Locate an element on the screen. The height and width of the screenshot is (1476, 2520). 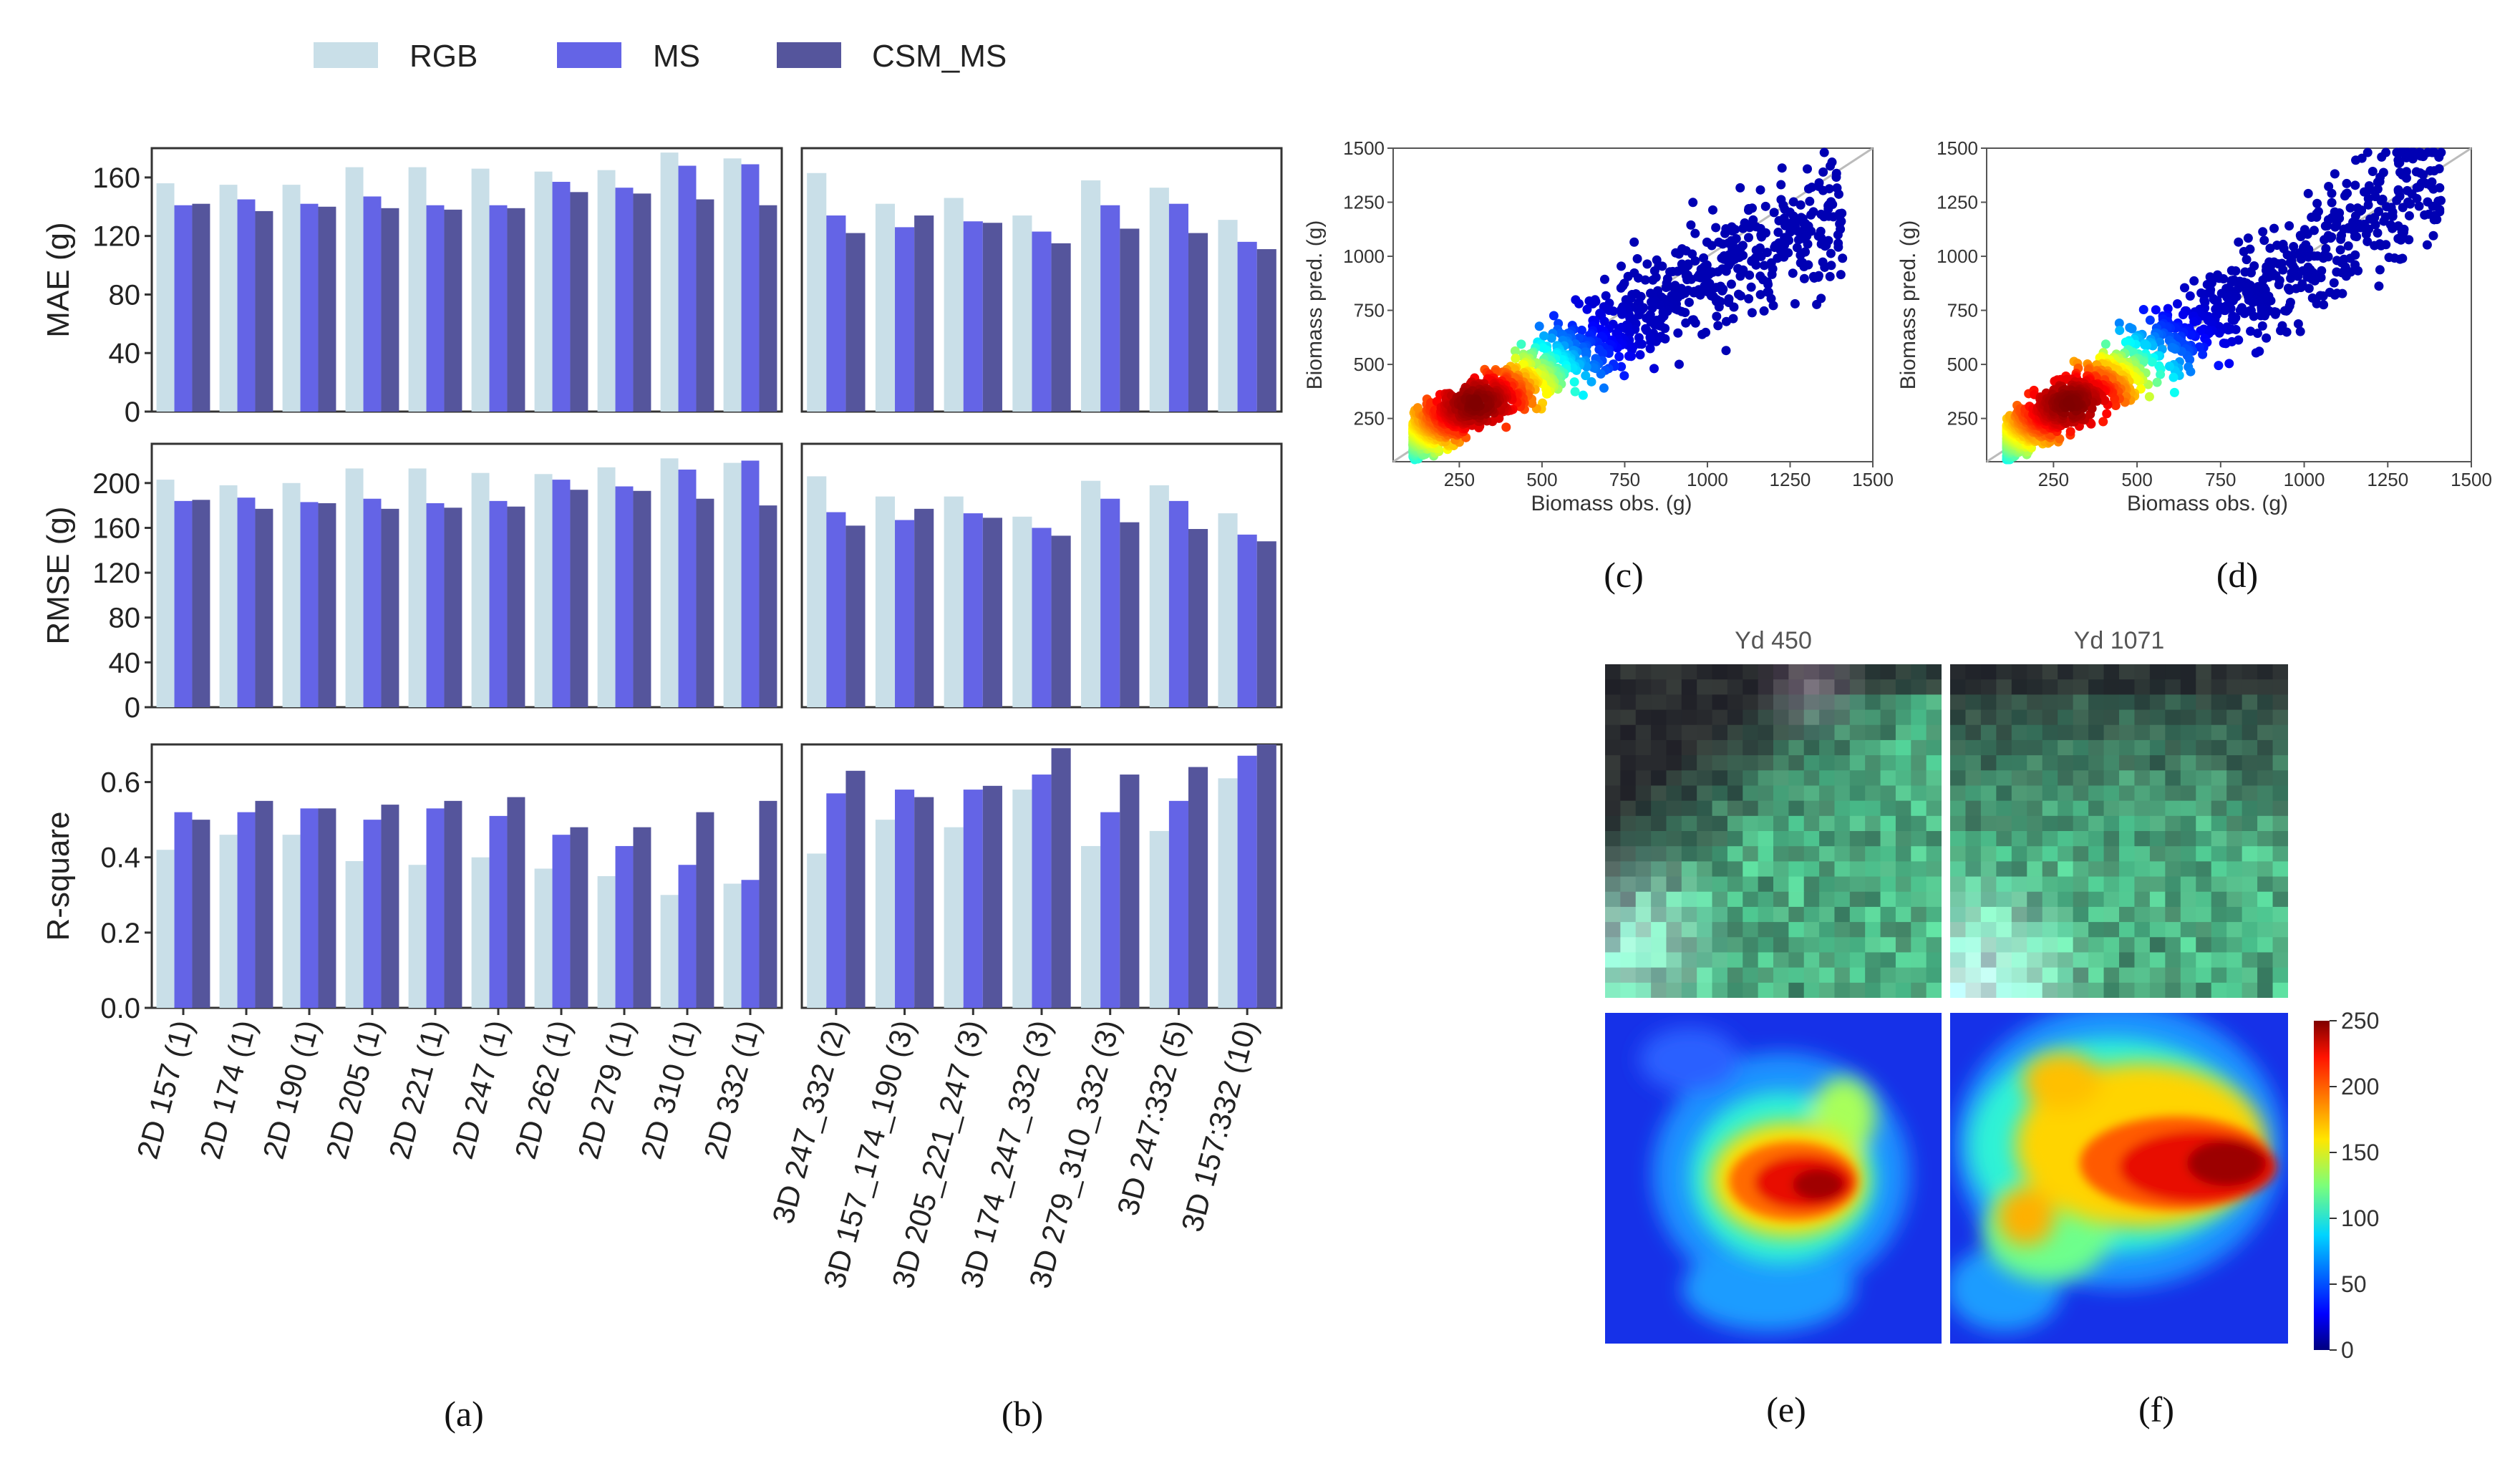
y-tick-label: 80 is located at coordinates (125, 618).